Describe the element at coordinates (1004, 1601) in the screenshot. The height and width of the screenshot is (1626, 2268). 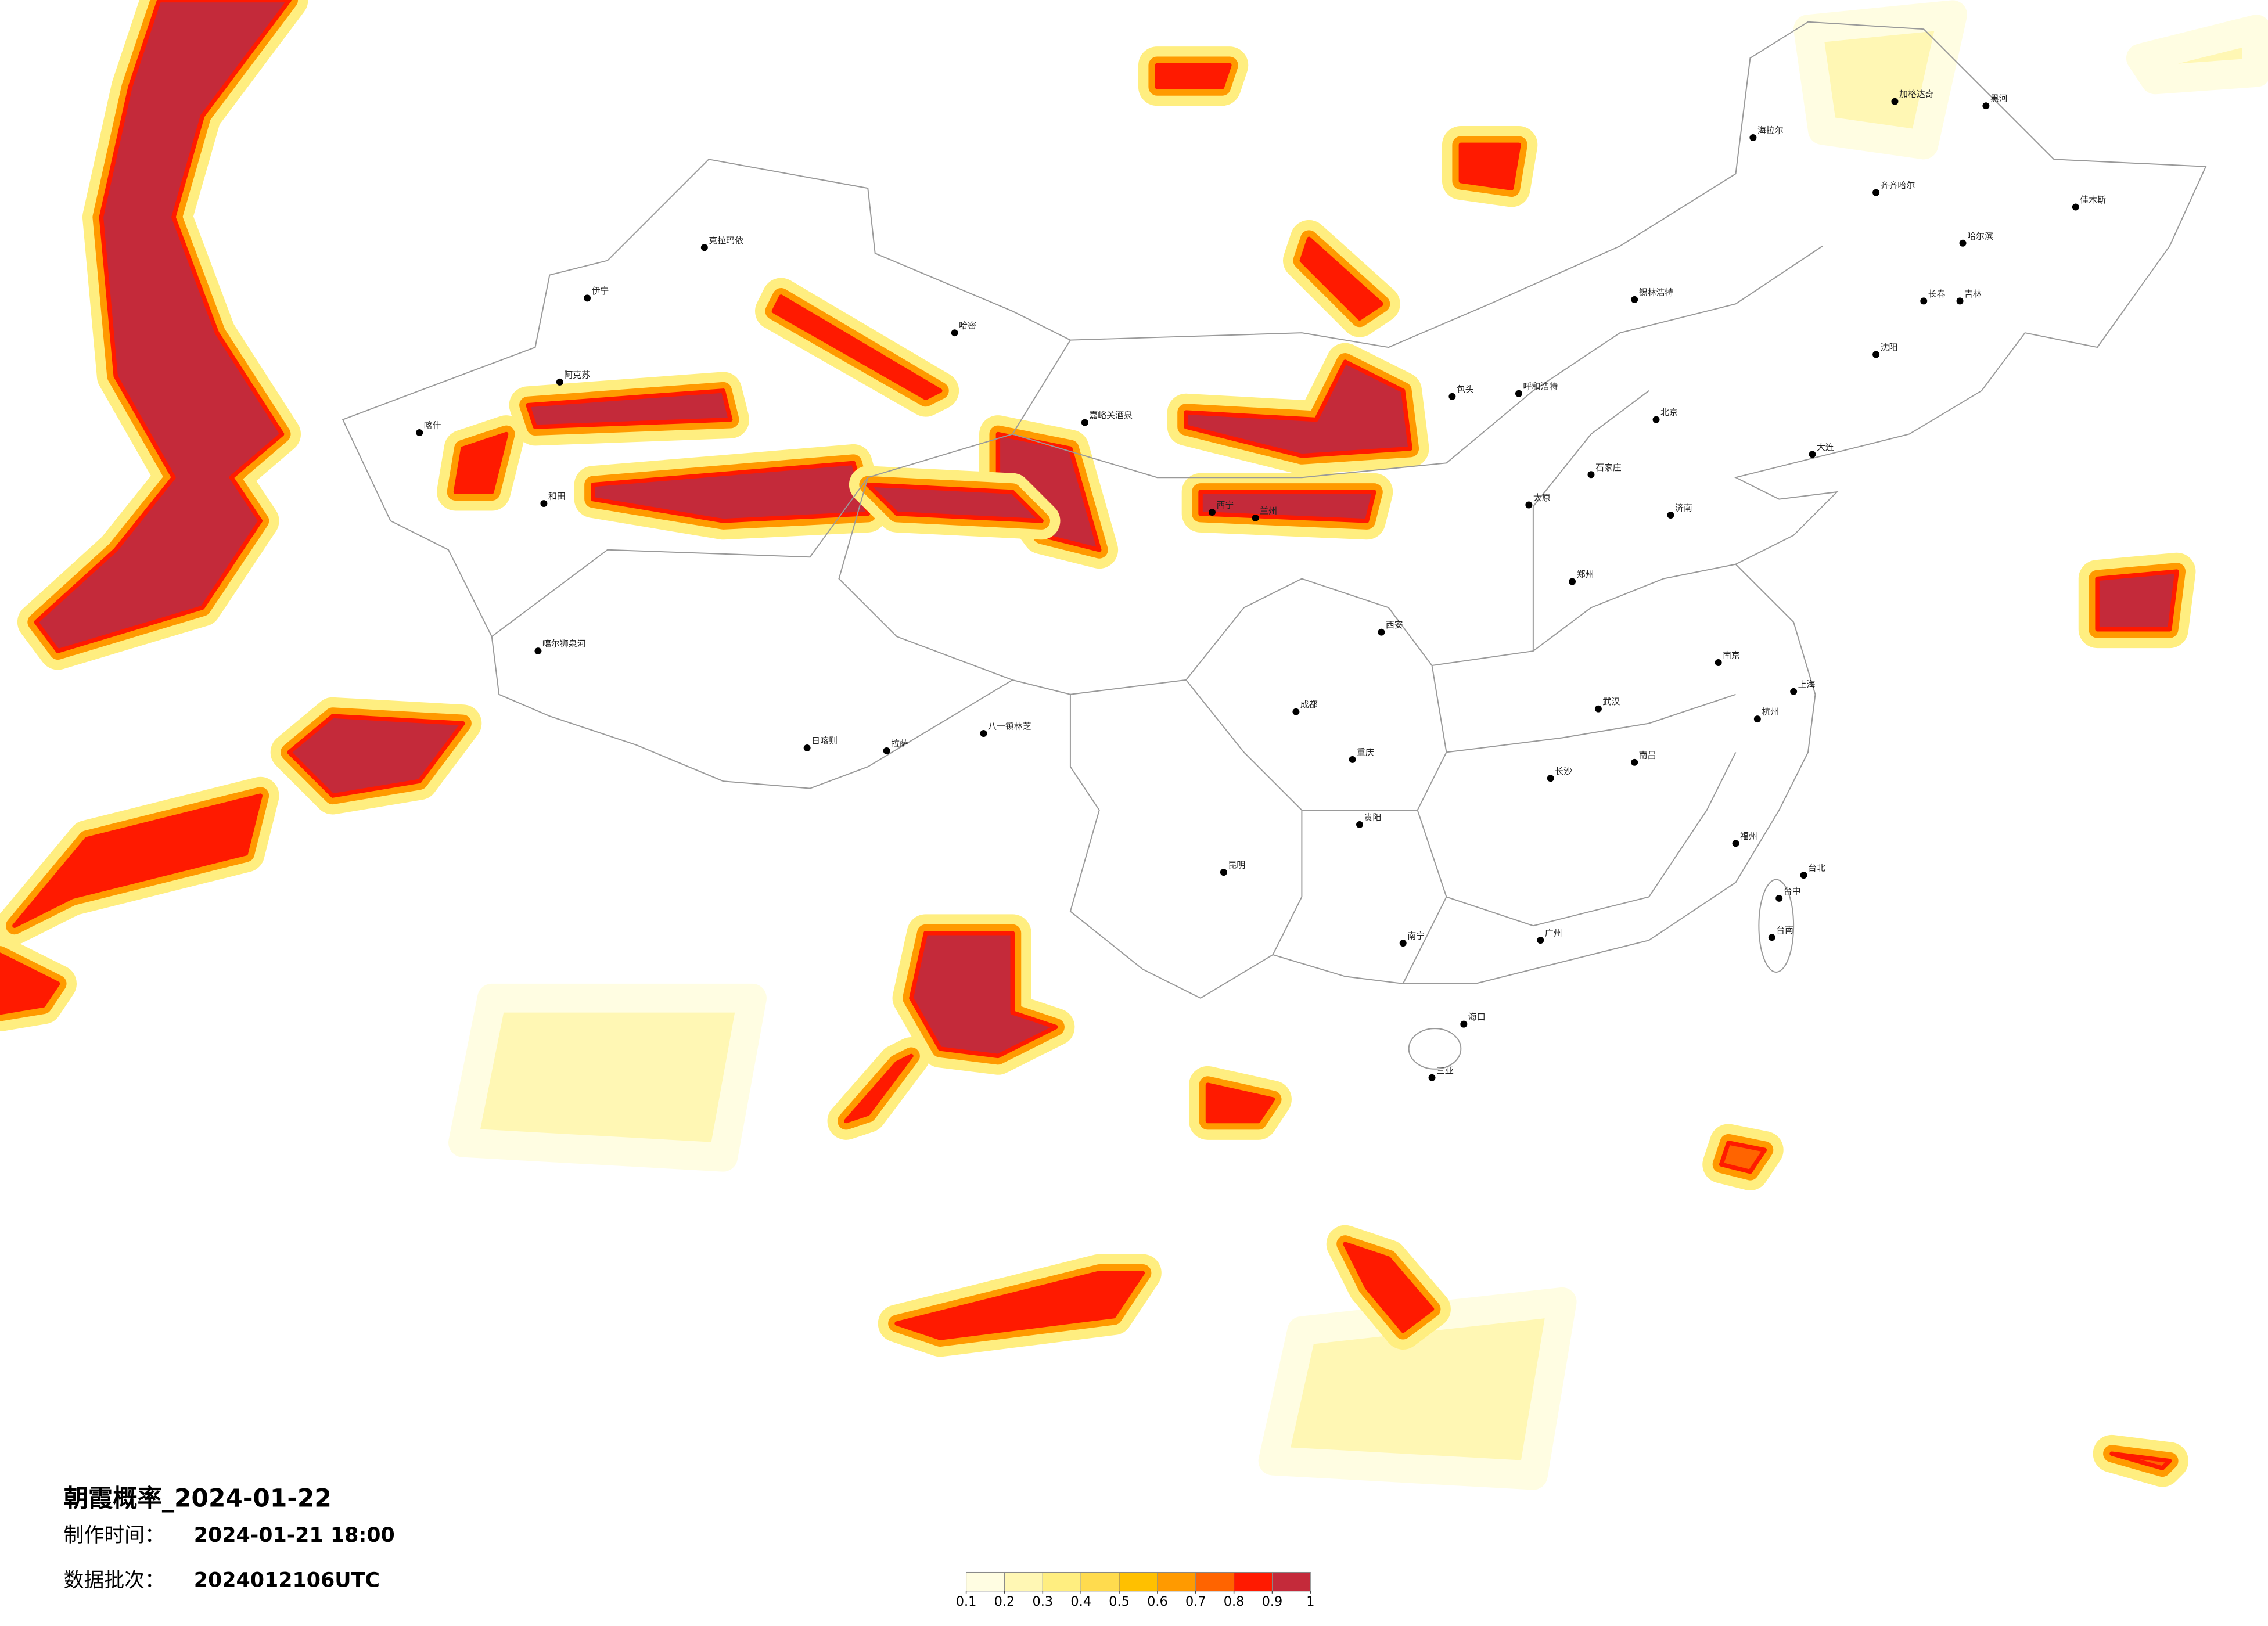
I see `colorbar-tick-label: 0.2` at that location.